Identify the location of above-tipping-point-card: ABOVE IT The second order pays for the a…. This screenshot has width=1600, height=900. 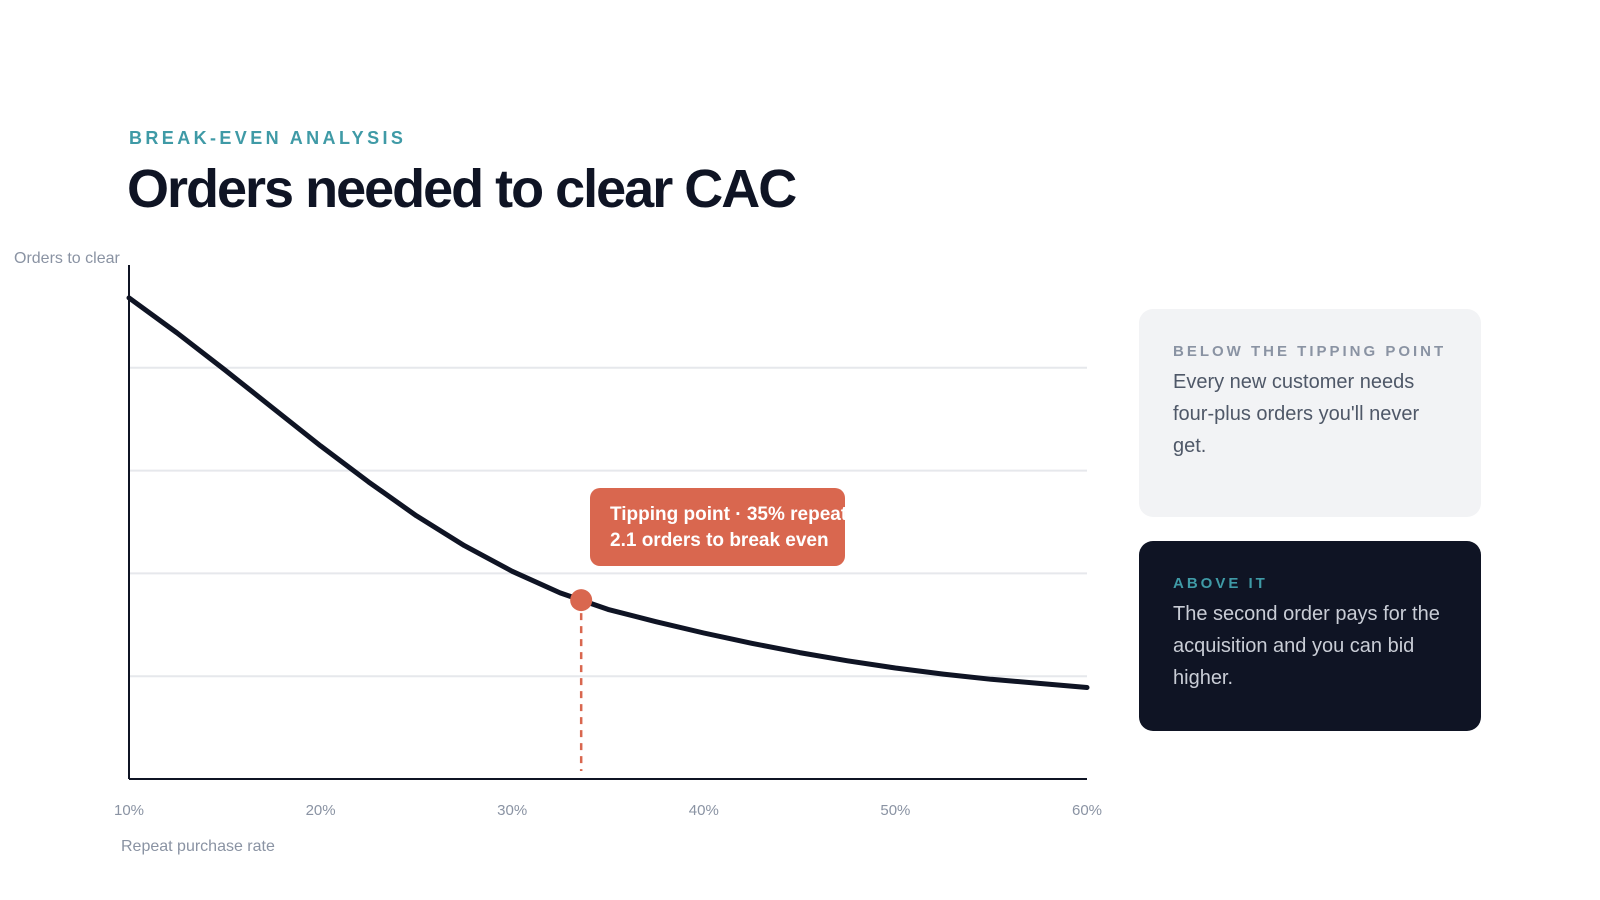
(1310, 636).